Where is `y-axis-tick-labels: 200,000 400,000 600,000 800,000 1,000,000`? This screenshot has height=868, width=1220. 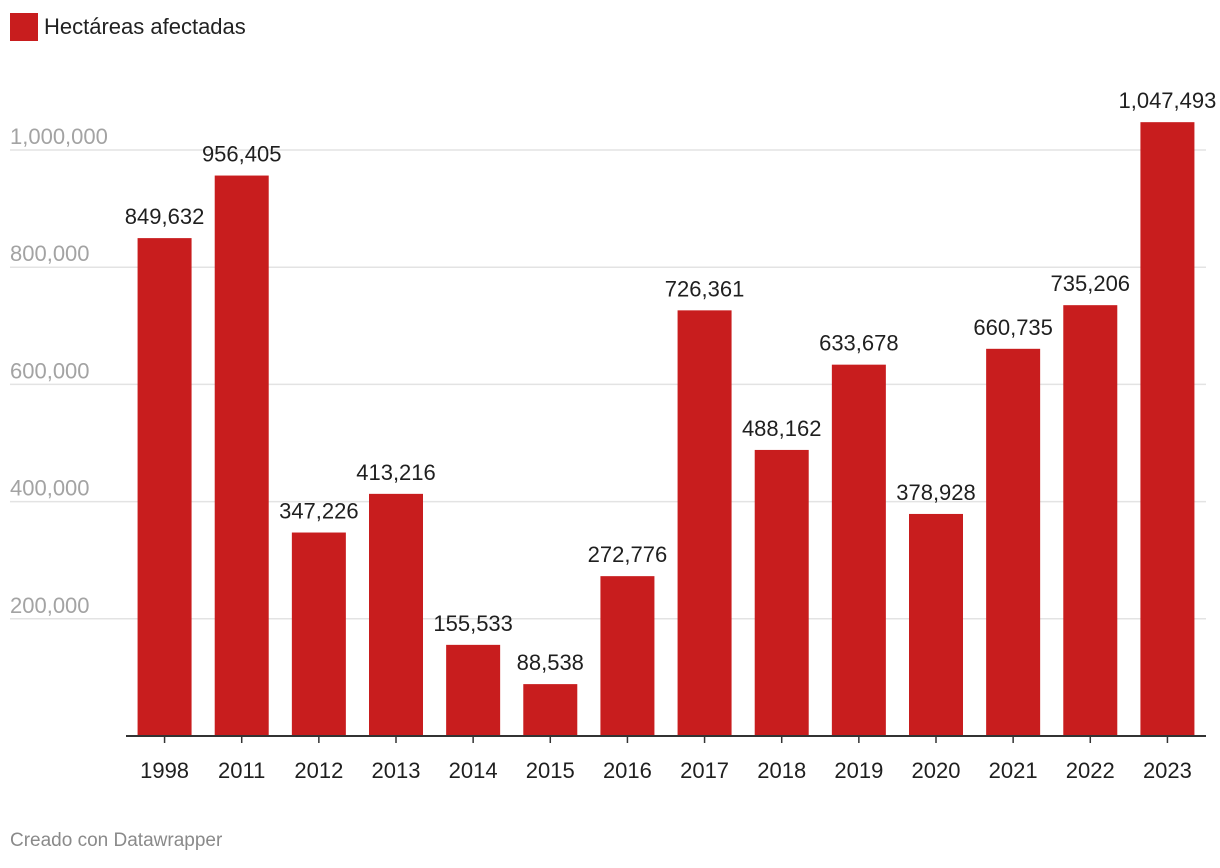 y-axis-tick-labels: 200,000 400,000 600,000 800,000 1,000,000 is located at coordinates (59, 371).